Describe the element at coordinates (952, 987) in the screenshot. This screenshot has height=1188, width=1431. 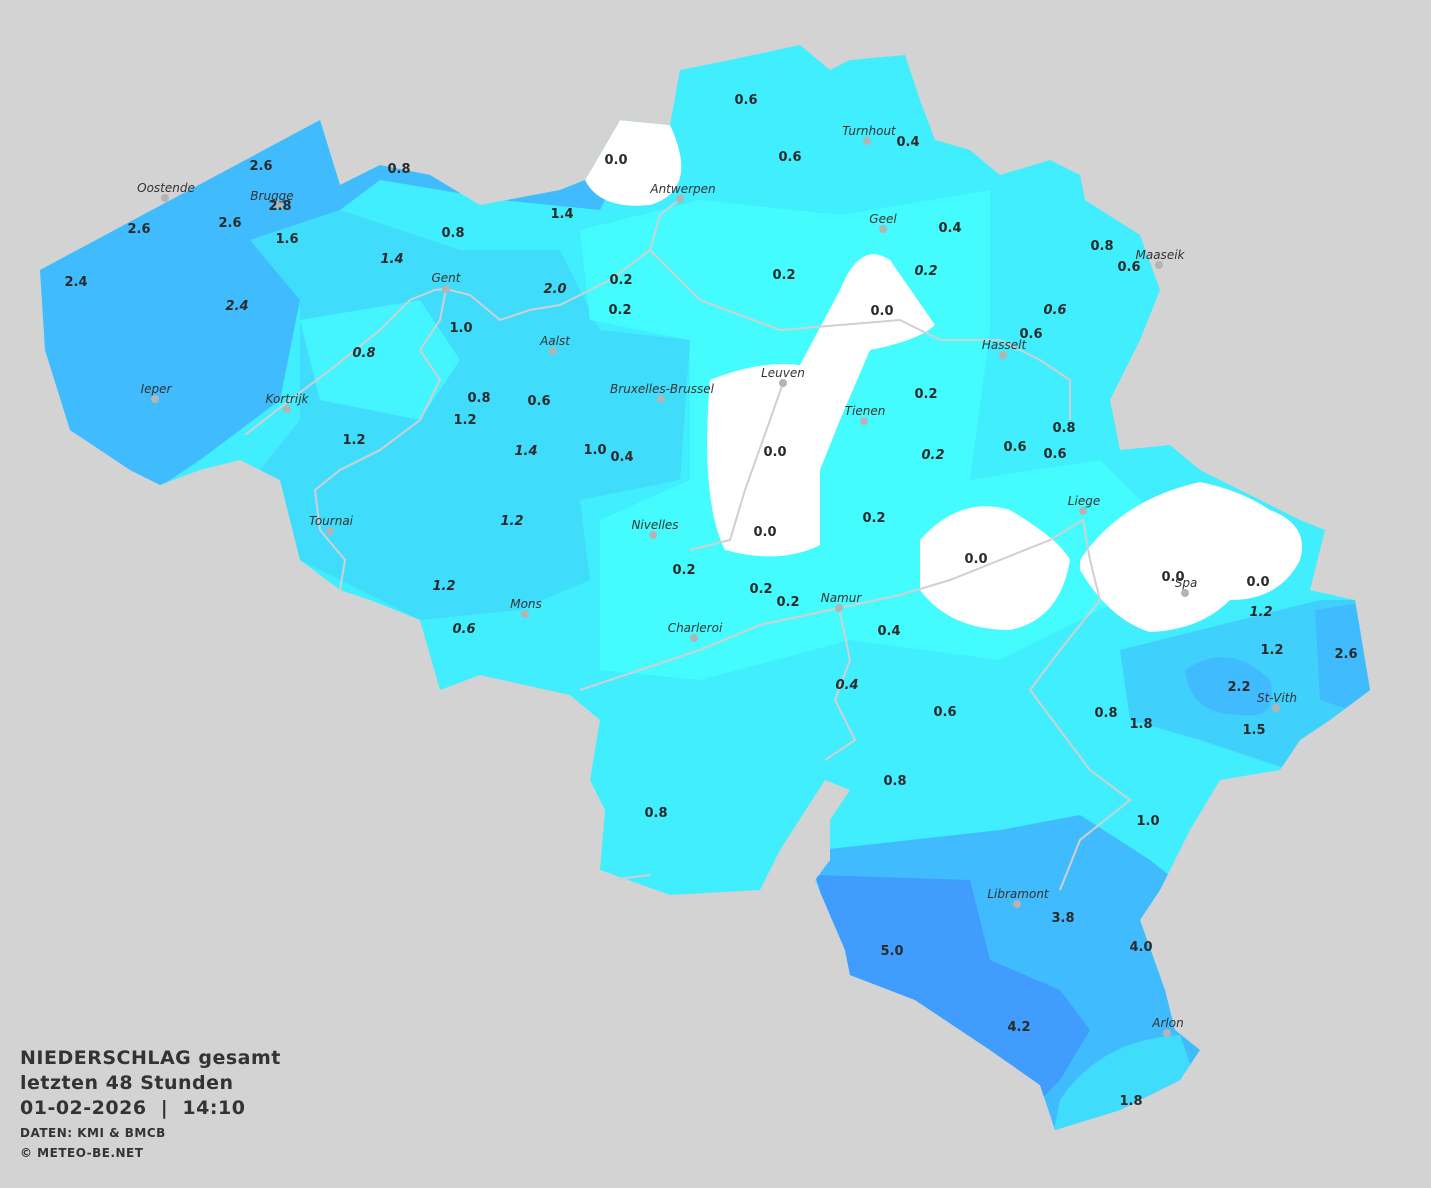
I see `zone-darkest-south` at that location.